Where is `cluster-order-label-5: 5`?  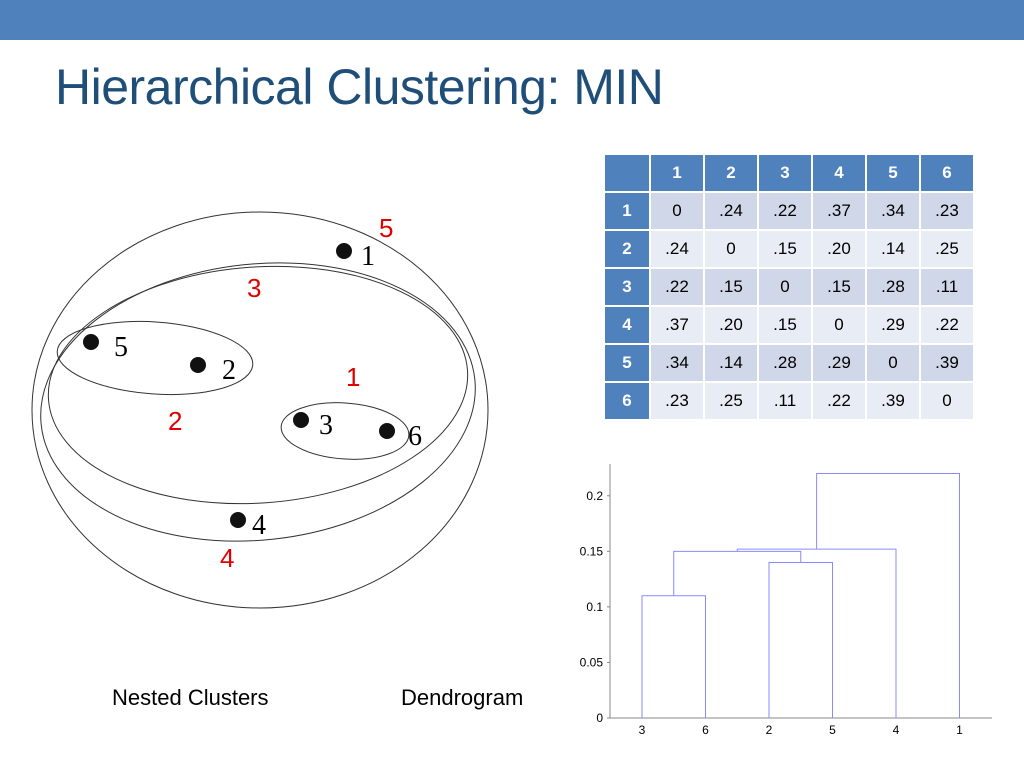
cluster-order-label-5: 5 is located at coordinates (386, 228).